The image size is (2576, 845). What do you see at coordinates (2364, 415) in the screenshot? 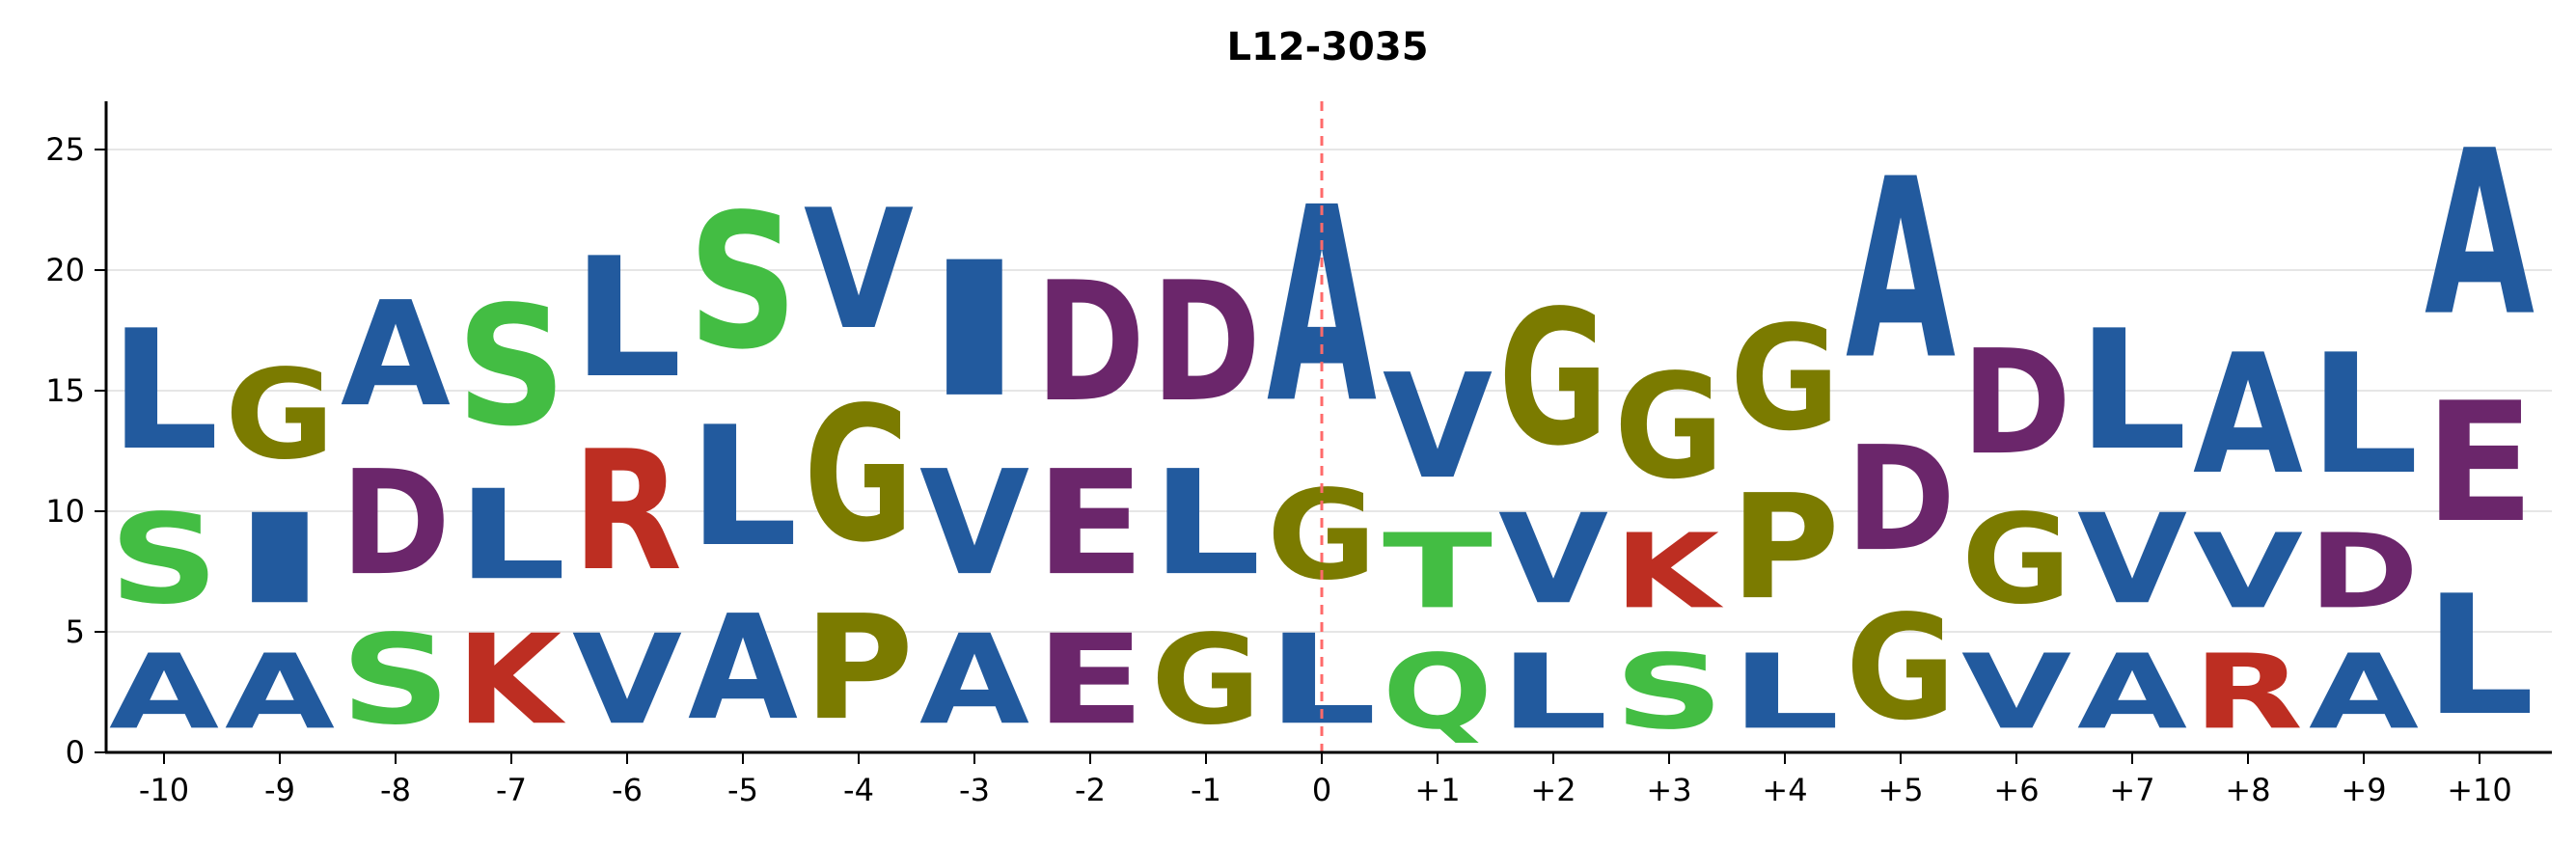
I see `logo-letter-+9-L: L` at bounding box center [2364, 415].